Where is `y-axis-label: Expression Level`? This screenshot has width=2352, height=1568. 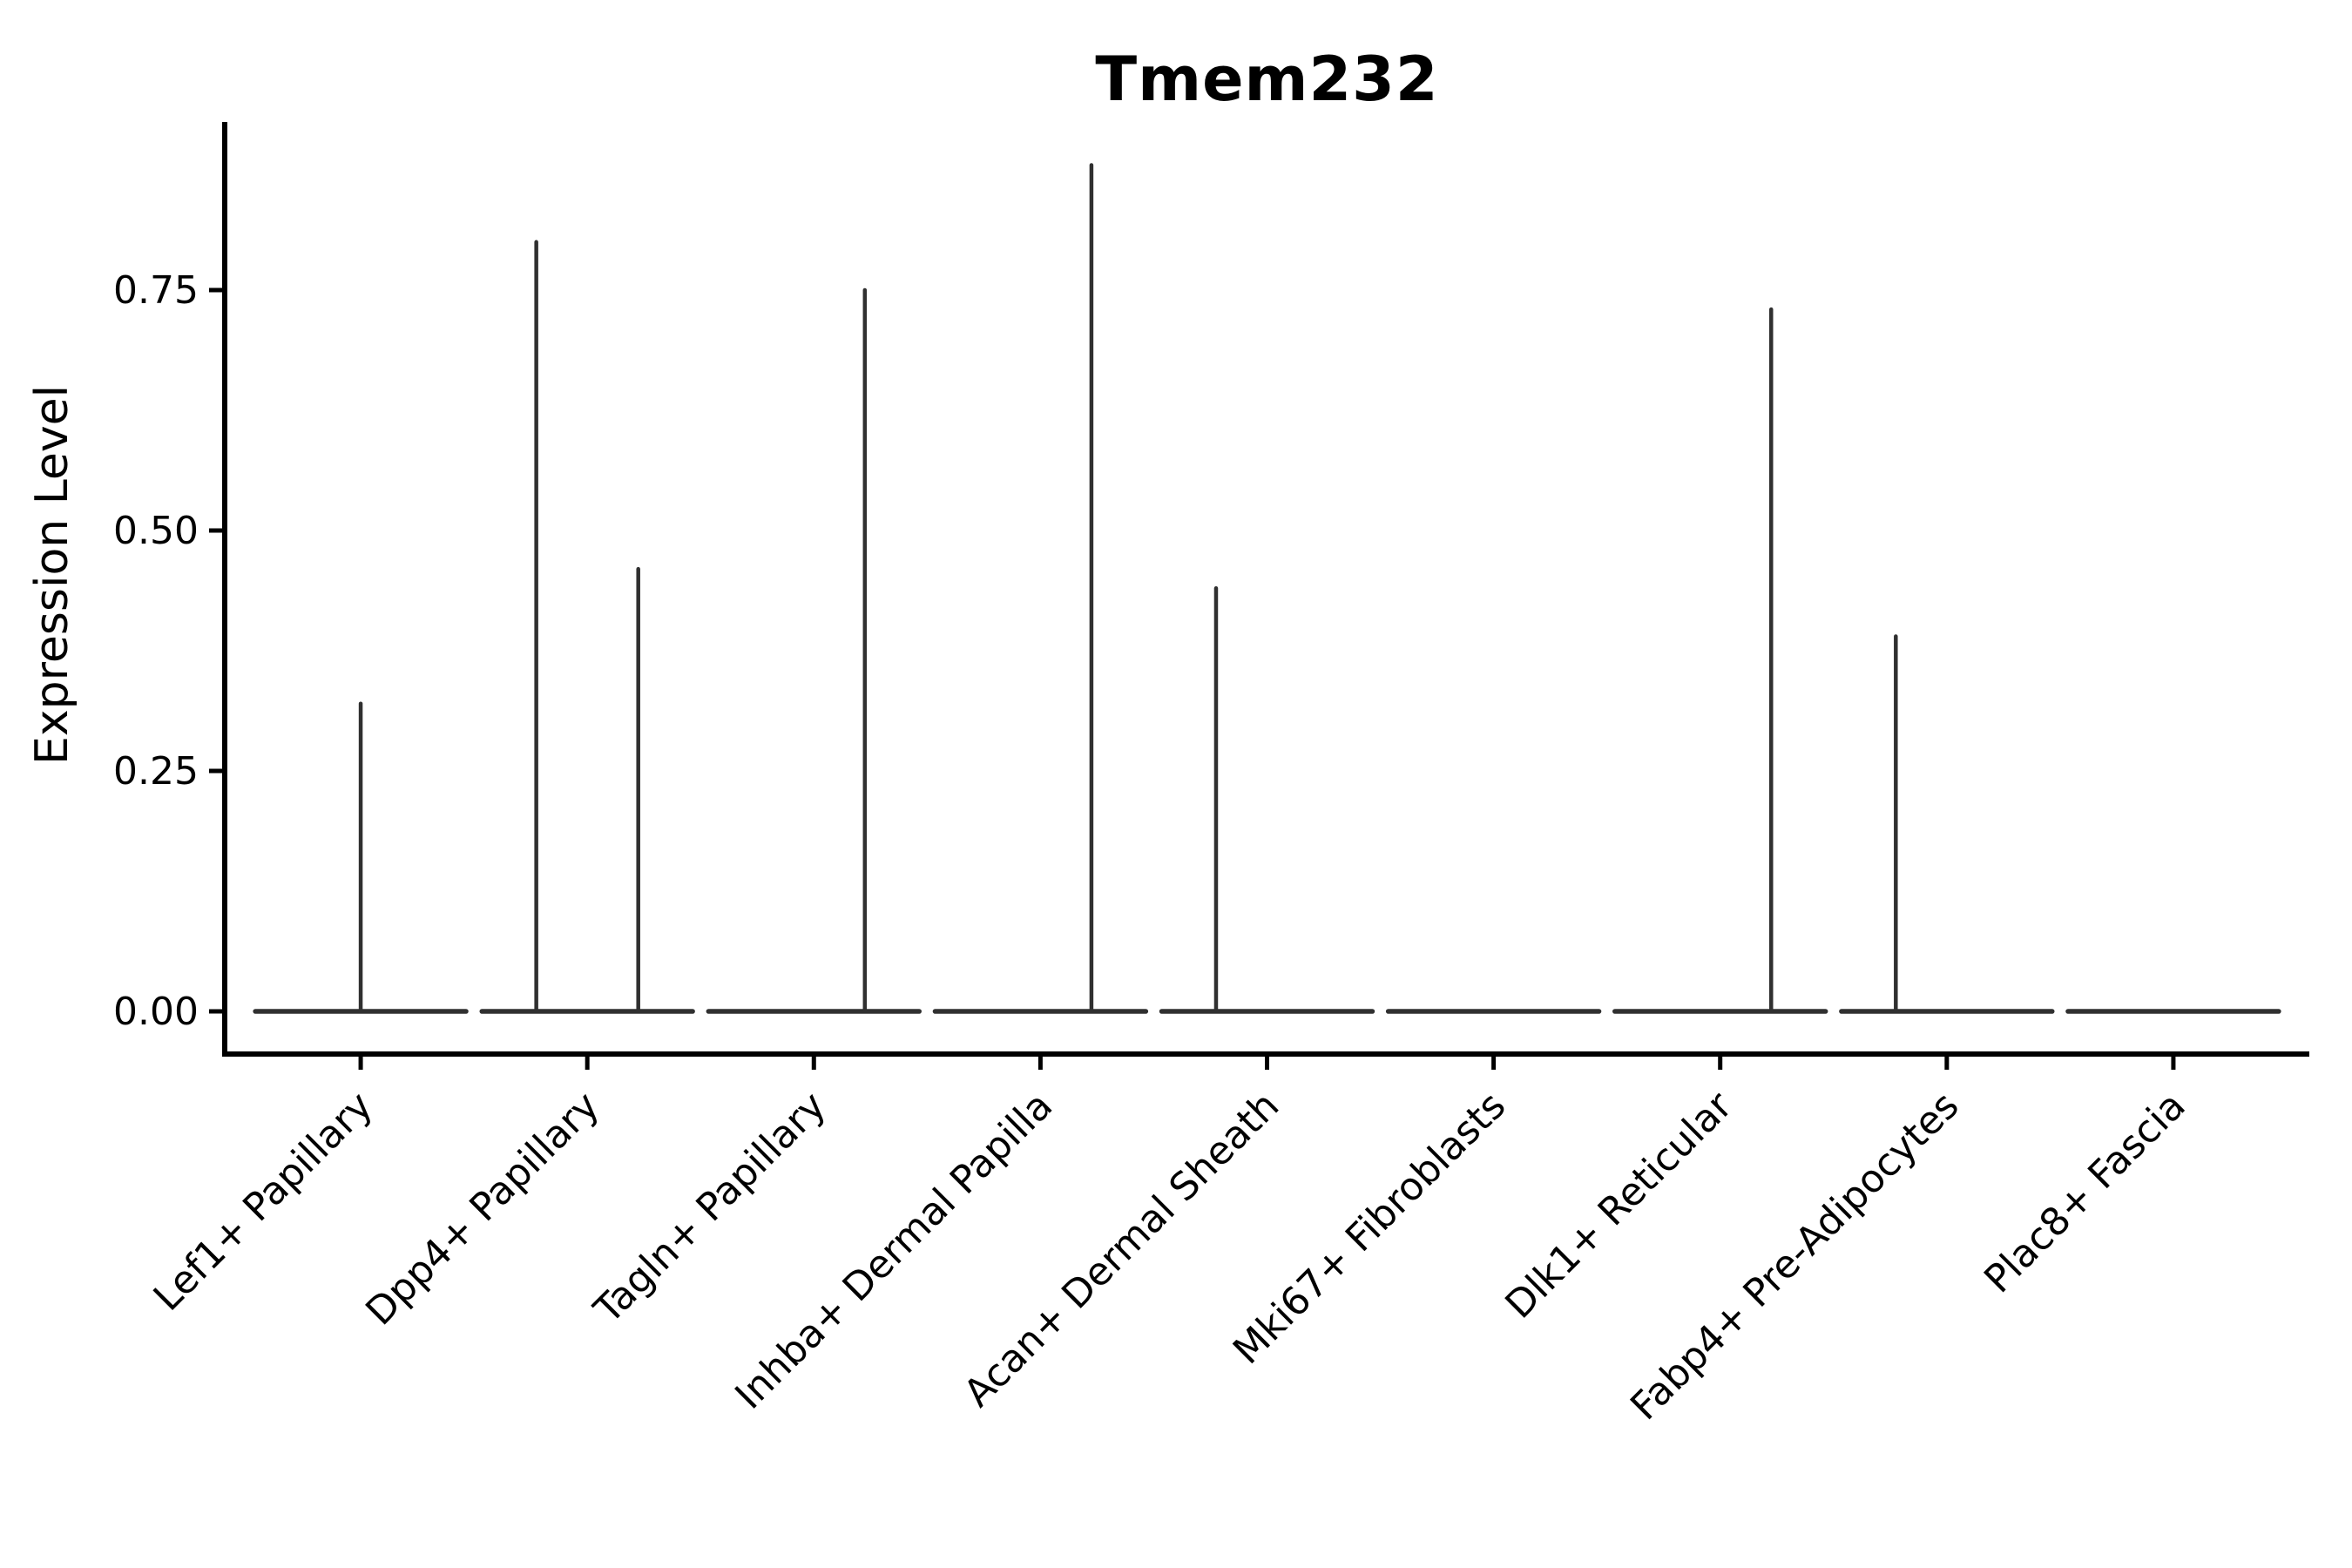 y-axis-label: Expression Level is located at coordinates (52, 575).